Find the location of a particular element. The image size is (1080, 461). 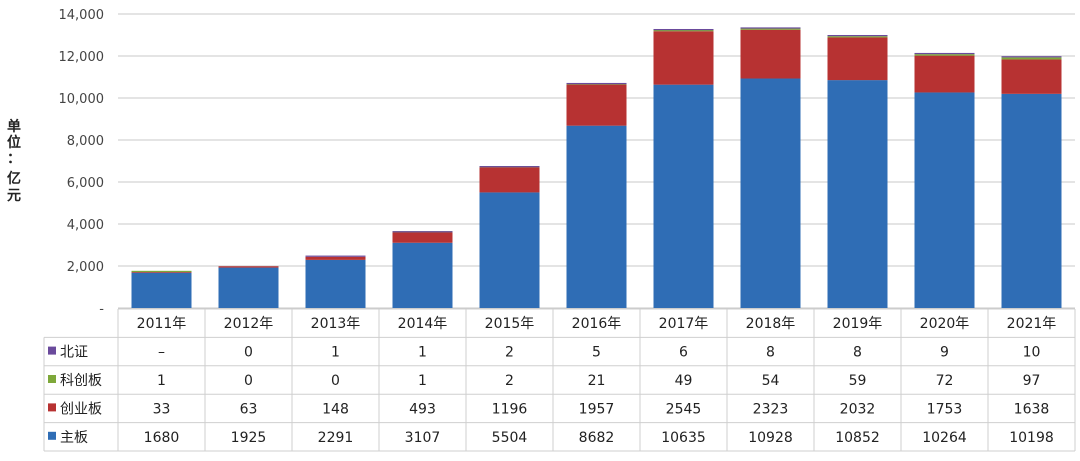

data-label: – is located at coordinates (161, 353).